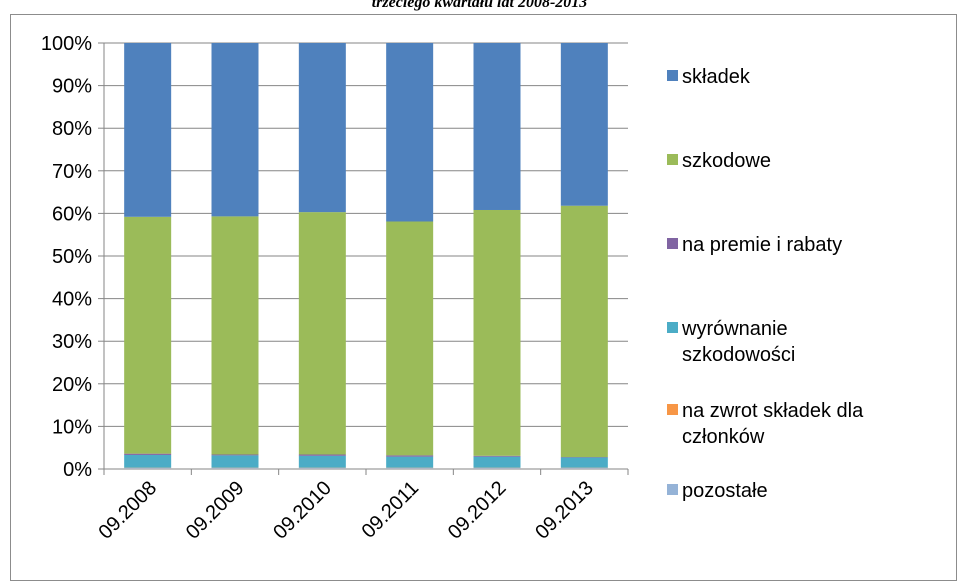 The image size is (959, 583). What do you see at coordinates (72, 172) in the screenshot?
I see `y-tick-label: 70%` at bounding box center [72, 172].